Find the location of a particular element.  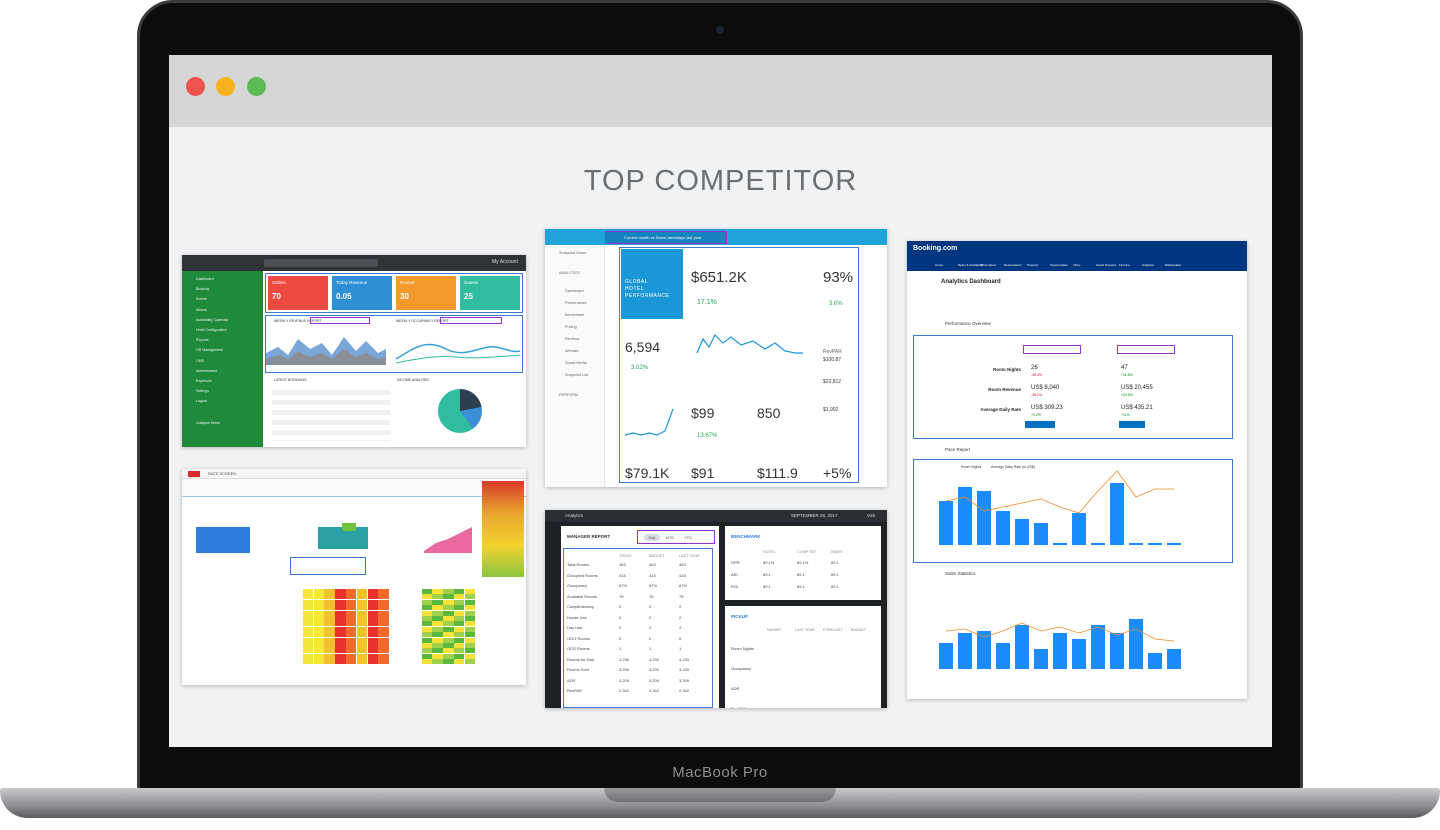

rate-grid-screenshot: RATE SCREEN is located at coordinates (354, 577).